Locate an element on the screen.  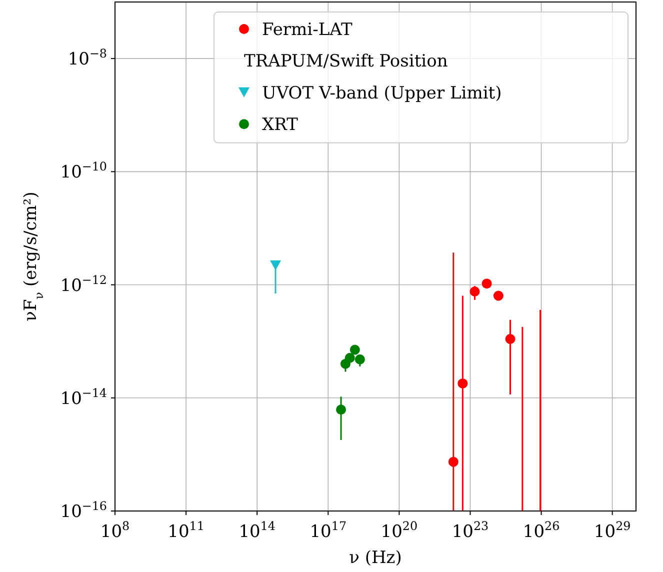
x-tick-label: 10$^{8}$ is located at coordinates (115, 530).